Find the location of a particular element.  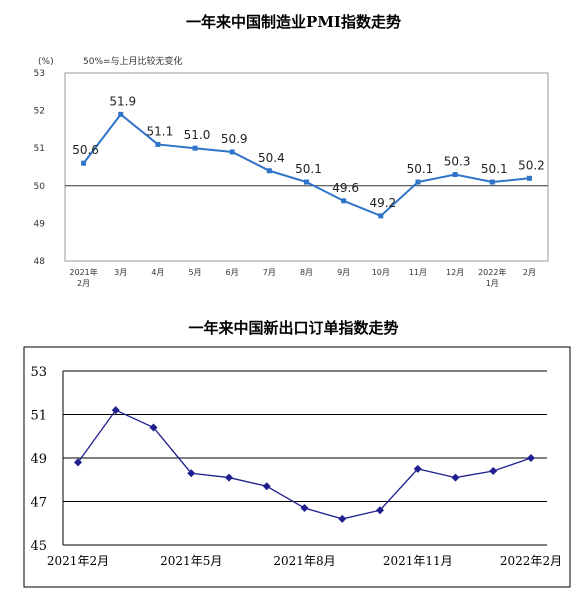

x-tick-label: 2021年11月 is located at coordinates (418, 561).